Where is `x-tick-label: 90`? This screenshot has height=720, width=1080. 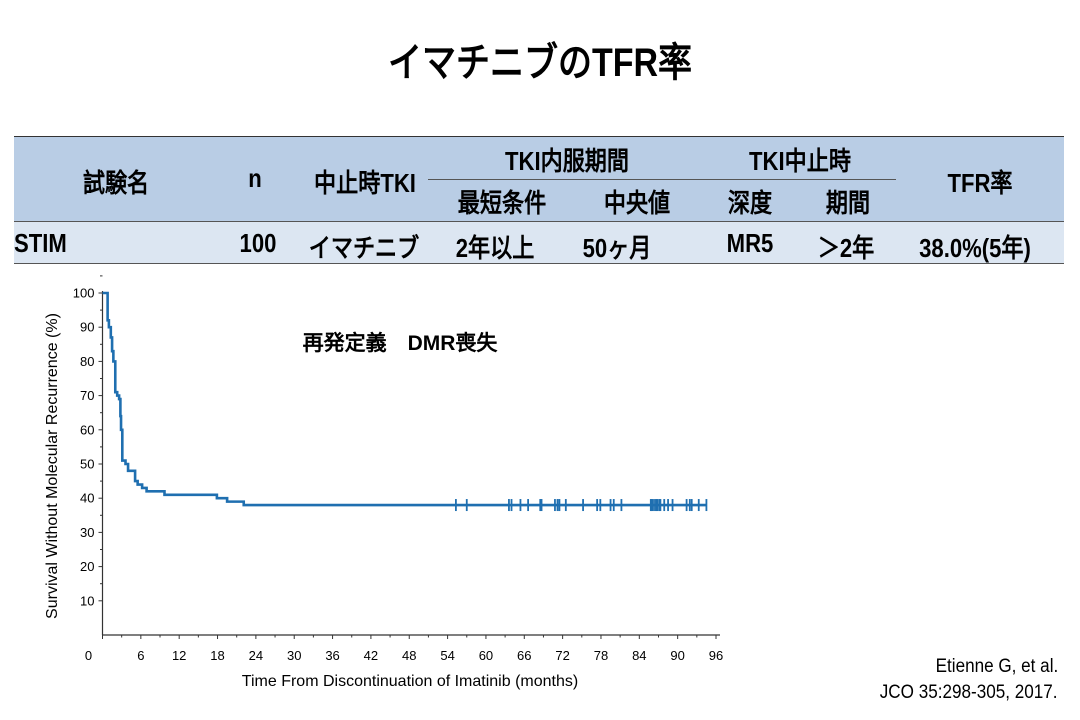
x-tick-label: 90 is located at coordinates (677, 655).